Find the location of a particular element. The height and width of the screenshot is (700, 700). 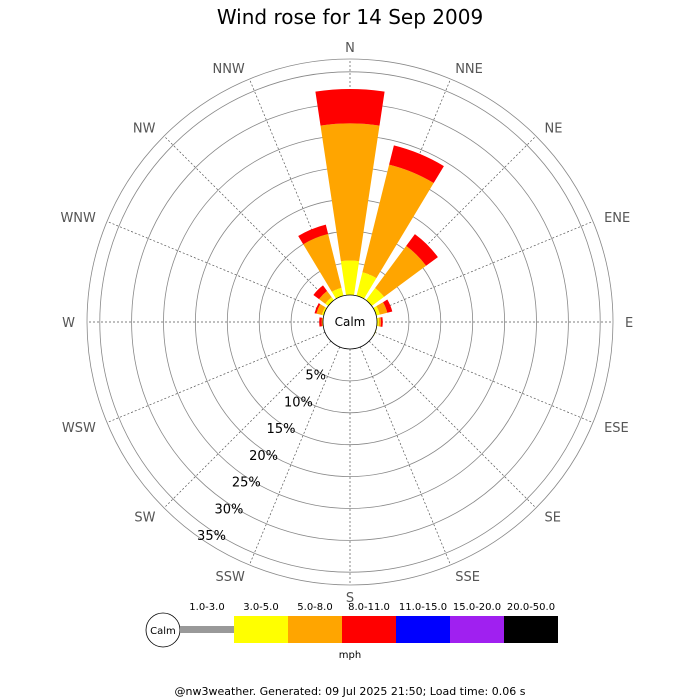

direction-label-s: S is located at coordinates (350, 598).